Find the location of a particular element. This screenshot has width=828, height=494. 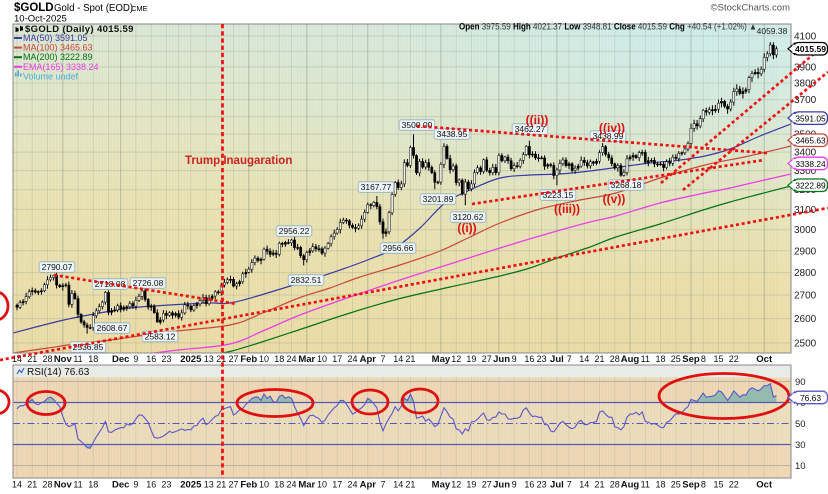

svg-text: 2536.85 is located at coordinates (88, 347).